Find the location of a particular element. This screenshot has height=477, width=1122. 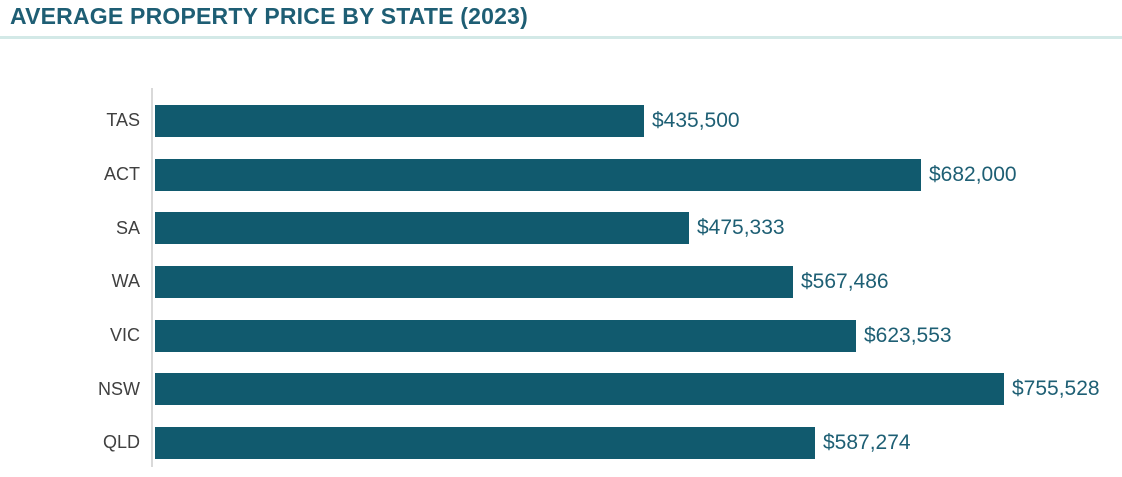

category-label: ACT is located at coordinates (122, 174).